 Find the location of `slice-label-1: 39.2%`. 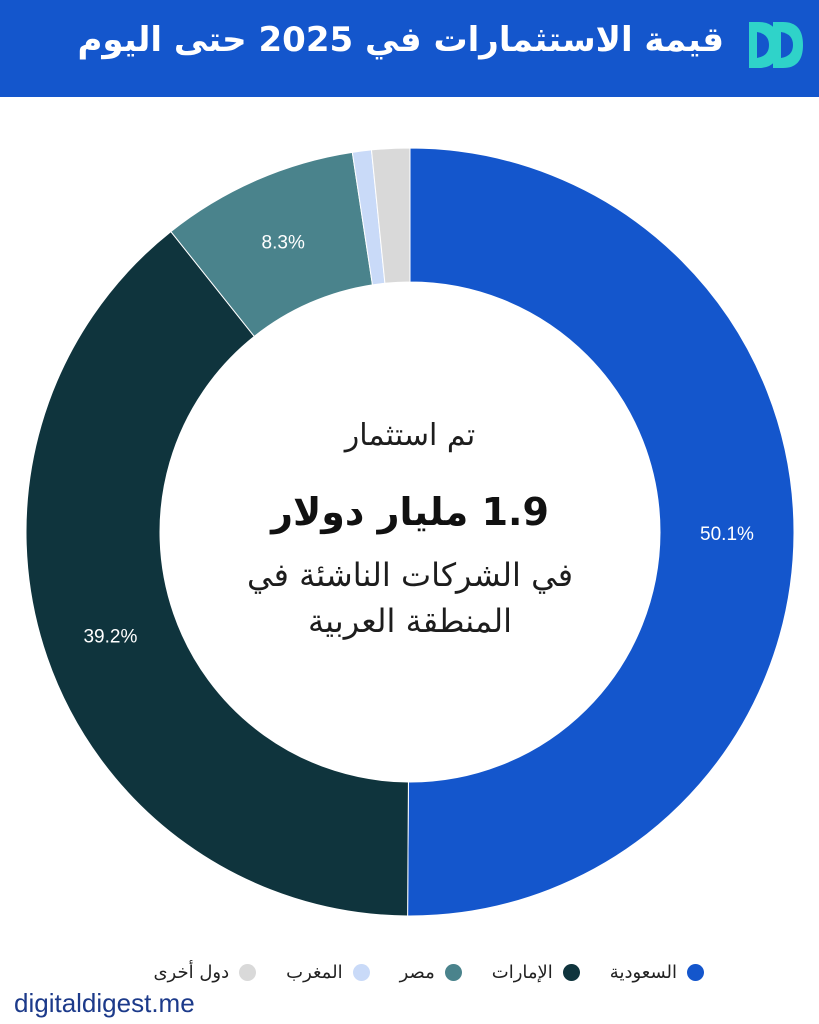

slice-label-1: 39.2% is located at coordinates (110, 637).